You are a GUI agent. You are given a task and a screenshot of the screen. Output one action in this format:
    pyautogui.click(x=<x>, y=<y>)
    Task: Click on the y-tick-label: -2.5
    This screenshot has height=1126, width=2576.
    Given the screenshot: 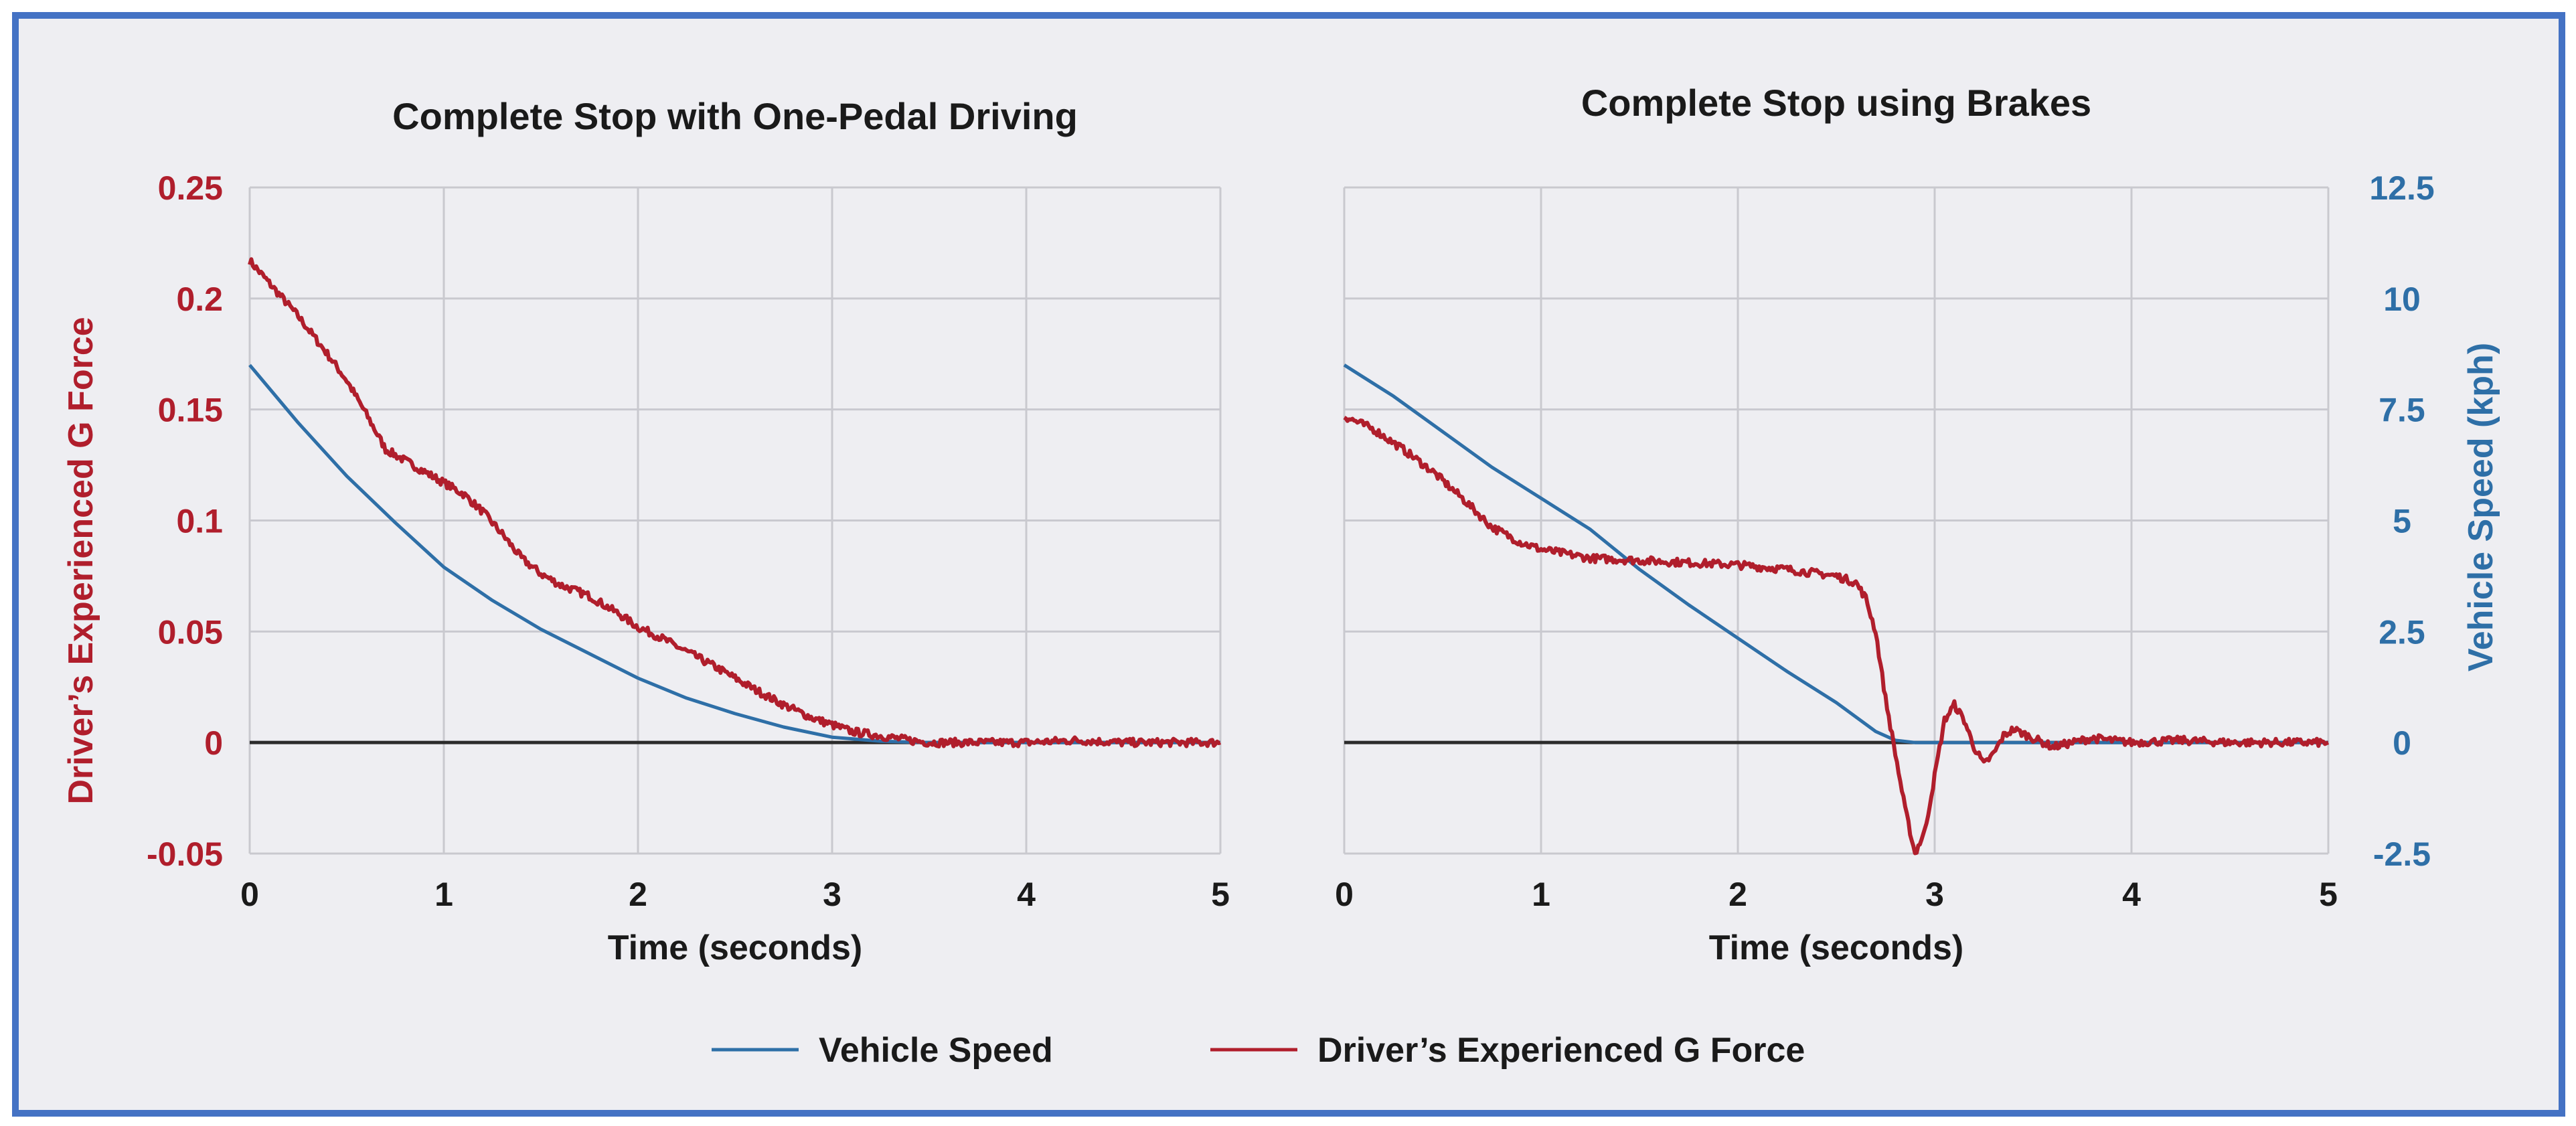 What is the action you would take?
    pyautogui.click(x=2402, y=854)
    